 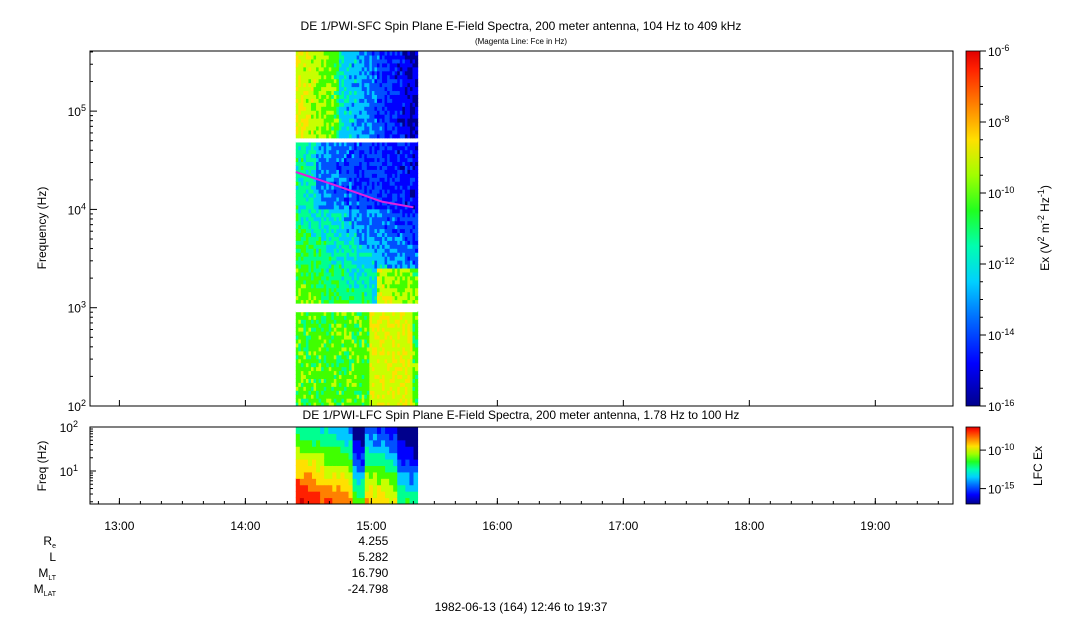 I want to click on colorbar-tick-label: 10-10, so click(x=1001, y=450).